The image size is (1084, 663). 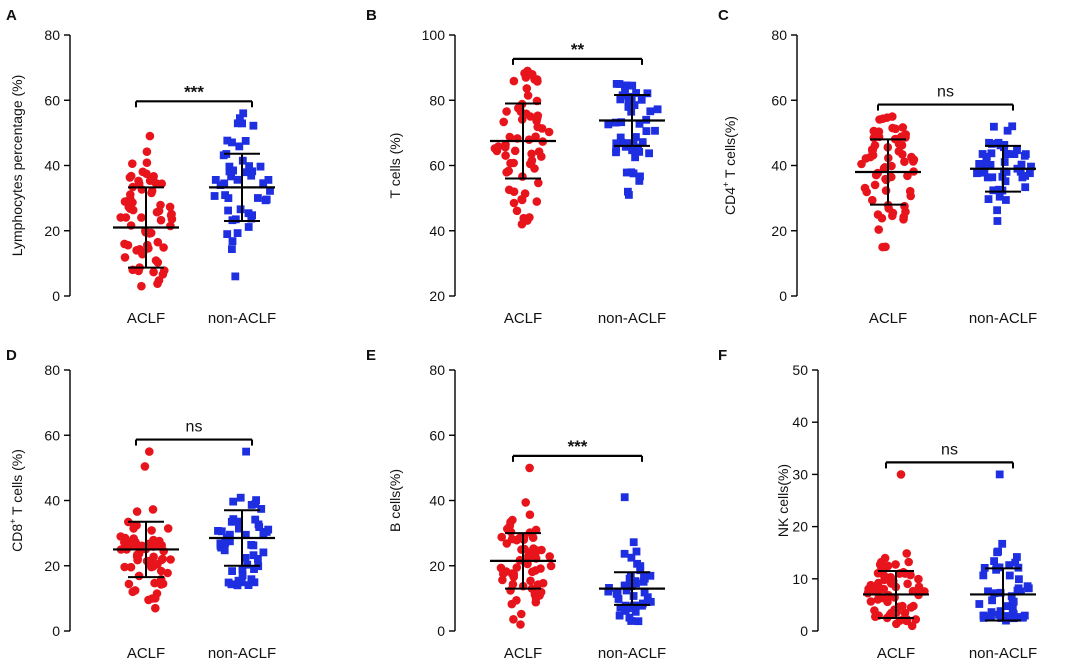 What do you see at coordinates (896, 653) in the screenshot?
I see `x-category-label: ACLF` at bounding box center [896, 653].